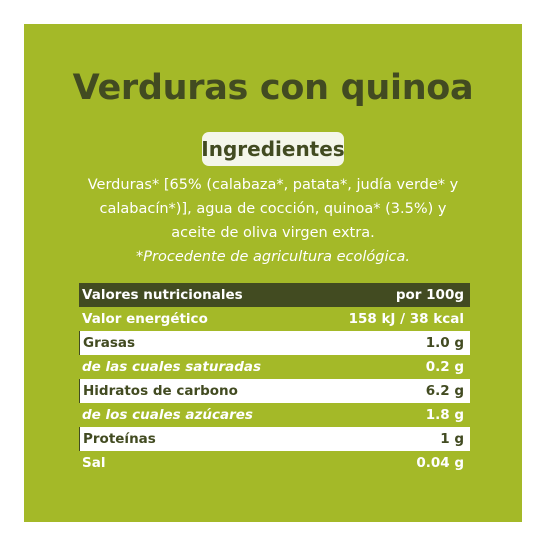 This screenshot has width=546, height=546. I want to click on nutrition-row-fat: Grasas 1.0 g, so click(274, 343).